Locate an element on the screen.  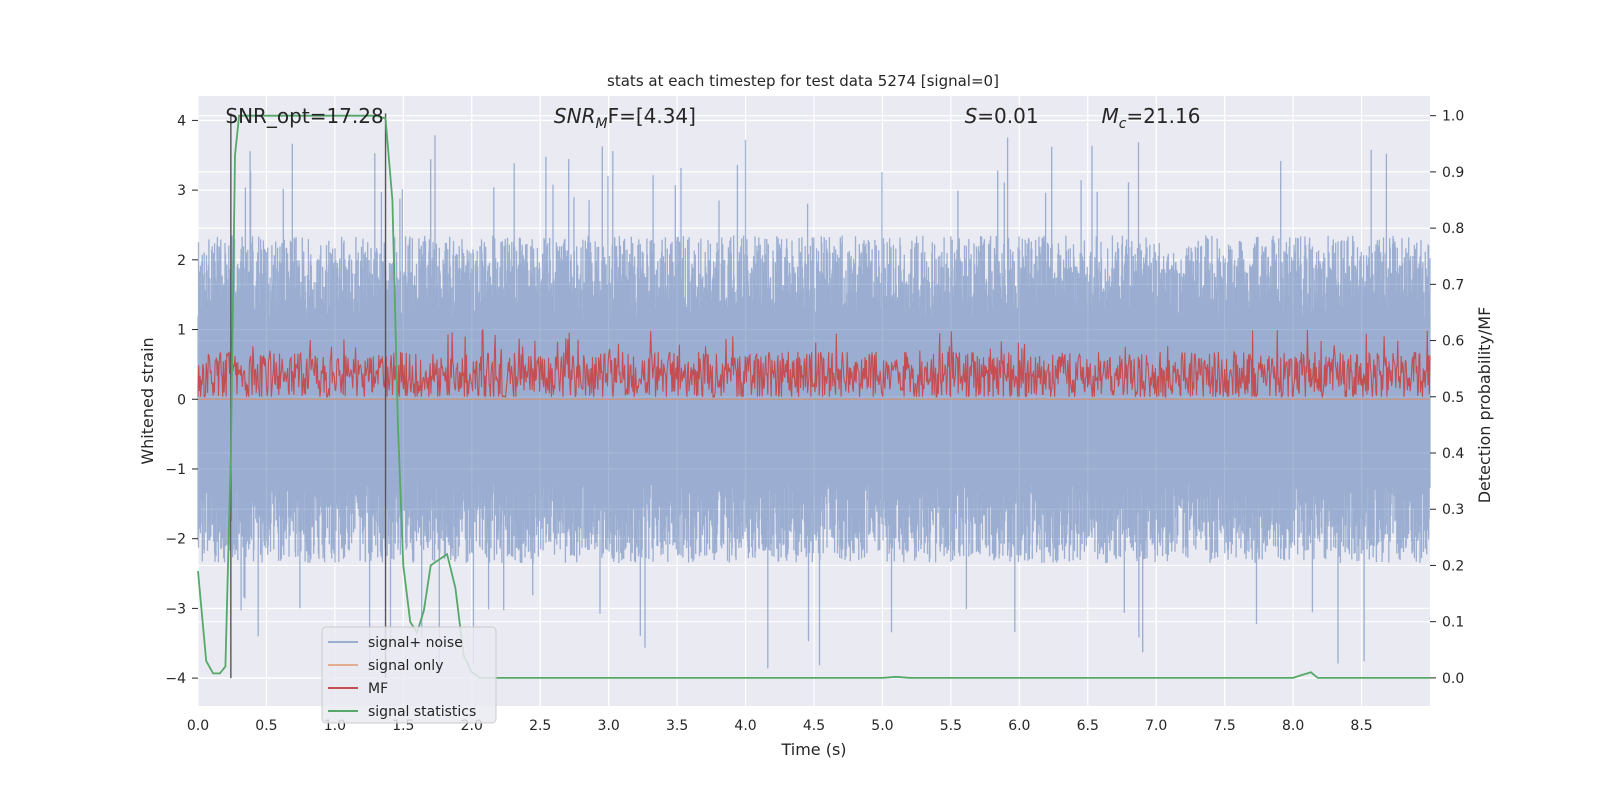
y-right-tick-label: 0.2 is located at coordinates (1453, 566).